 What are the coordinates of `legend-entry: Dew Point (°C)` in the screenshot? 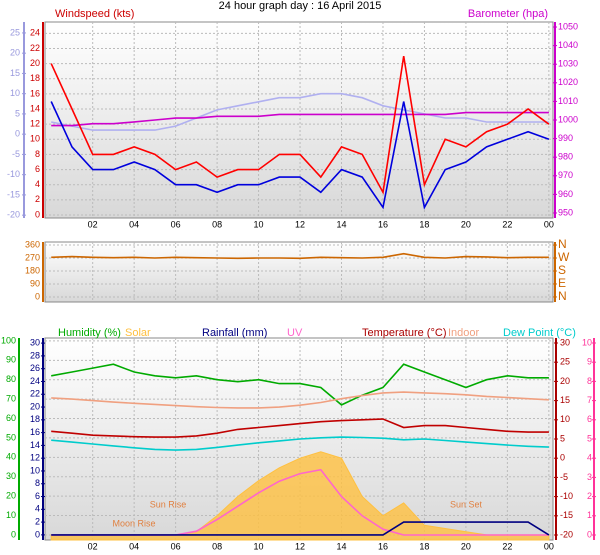 It's located at (539, 333).